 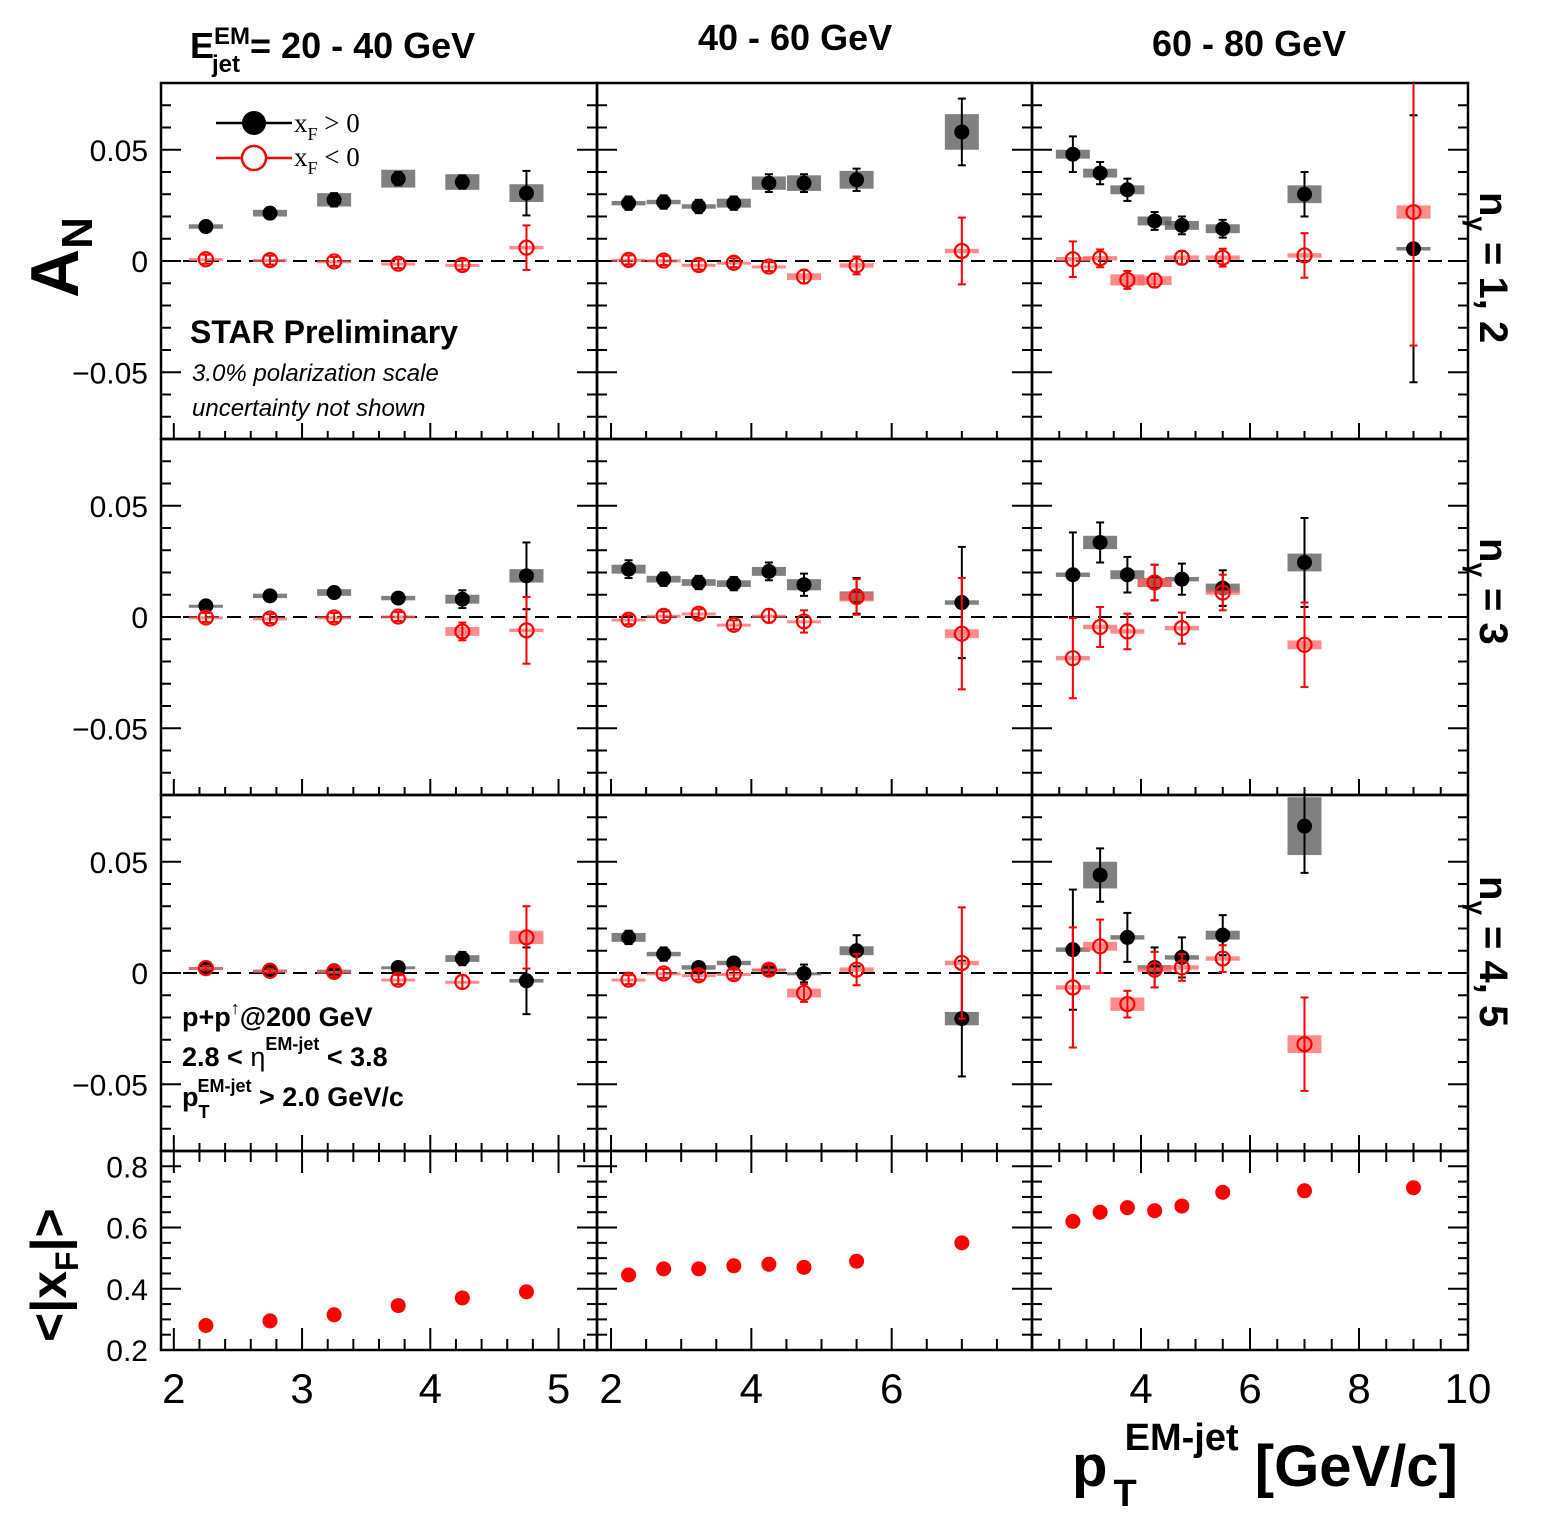 I want to click on x-tick-label: 6, so click(x=1249, y=1388).